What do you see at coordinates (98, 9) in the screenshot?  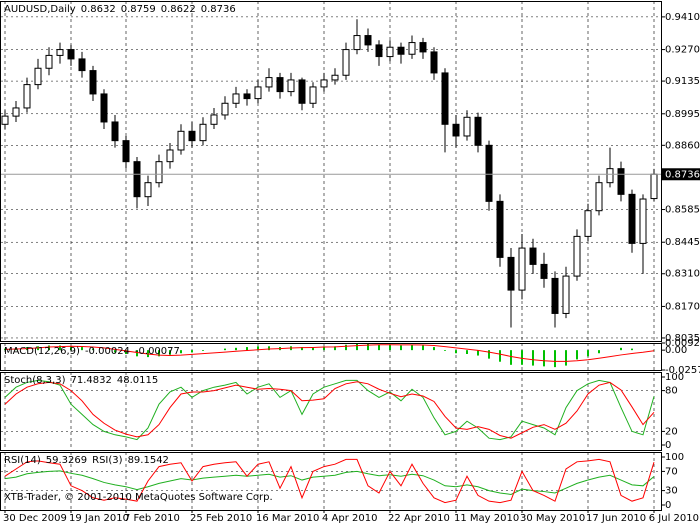 I see `open-value: 0.8632` at bounding box center [98, 9].